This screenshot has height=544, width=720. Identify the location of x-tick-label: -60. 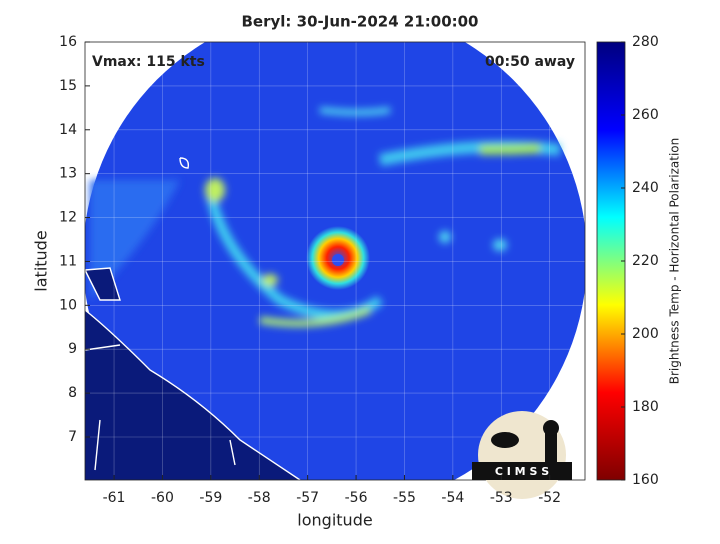
(162, 498).